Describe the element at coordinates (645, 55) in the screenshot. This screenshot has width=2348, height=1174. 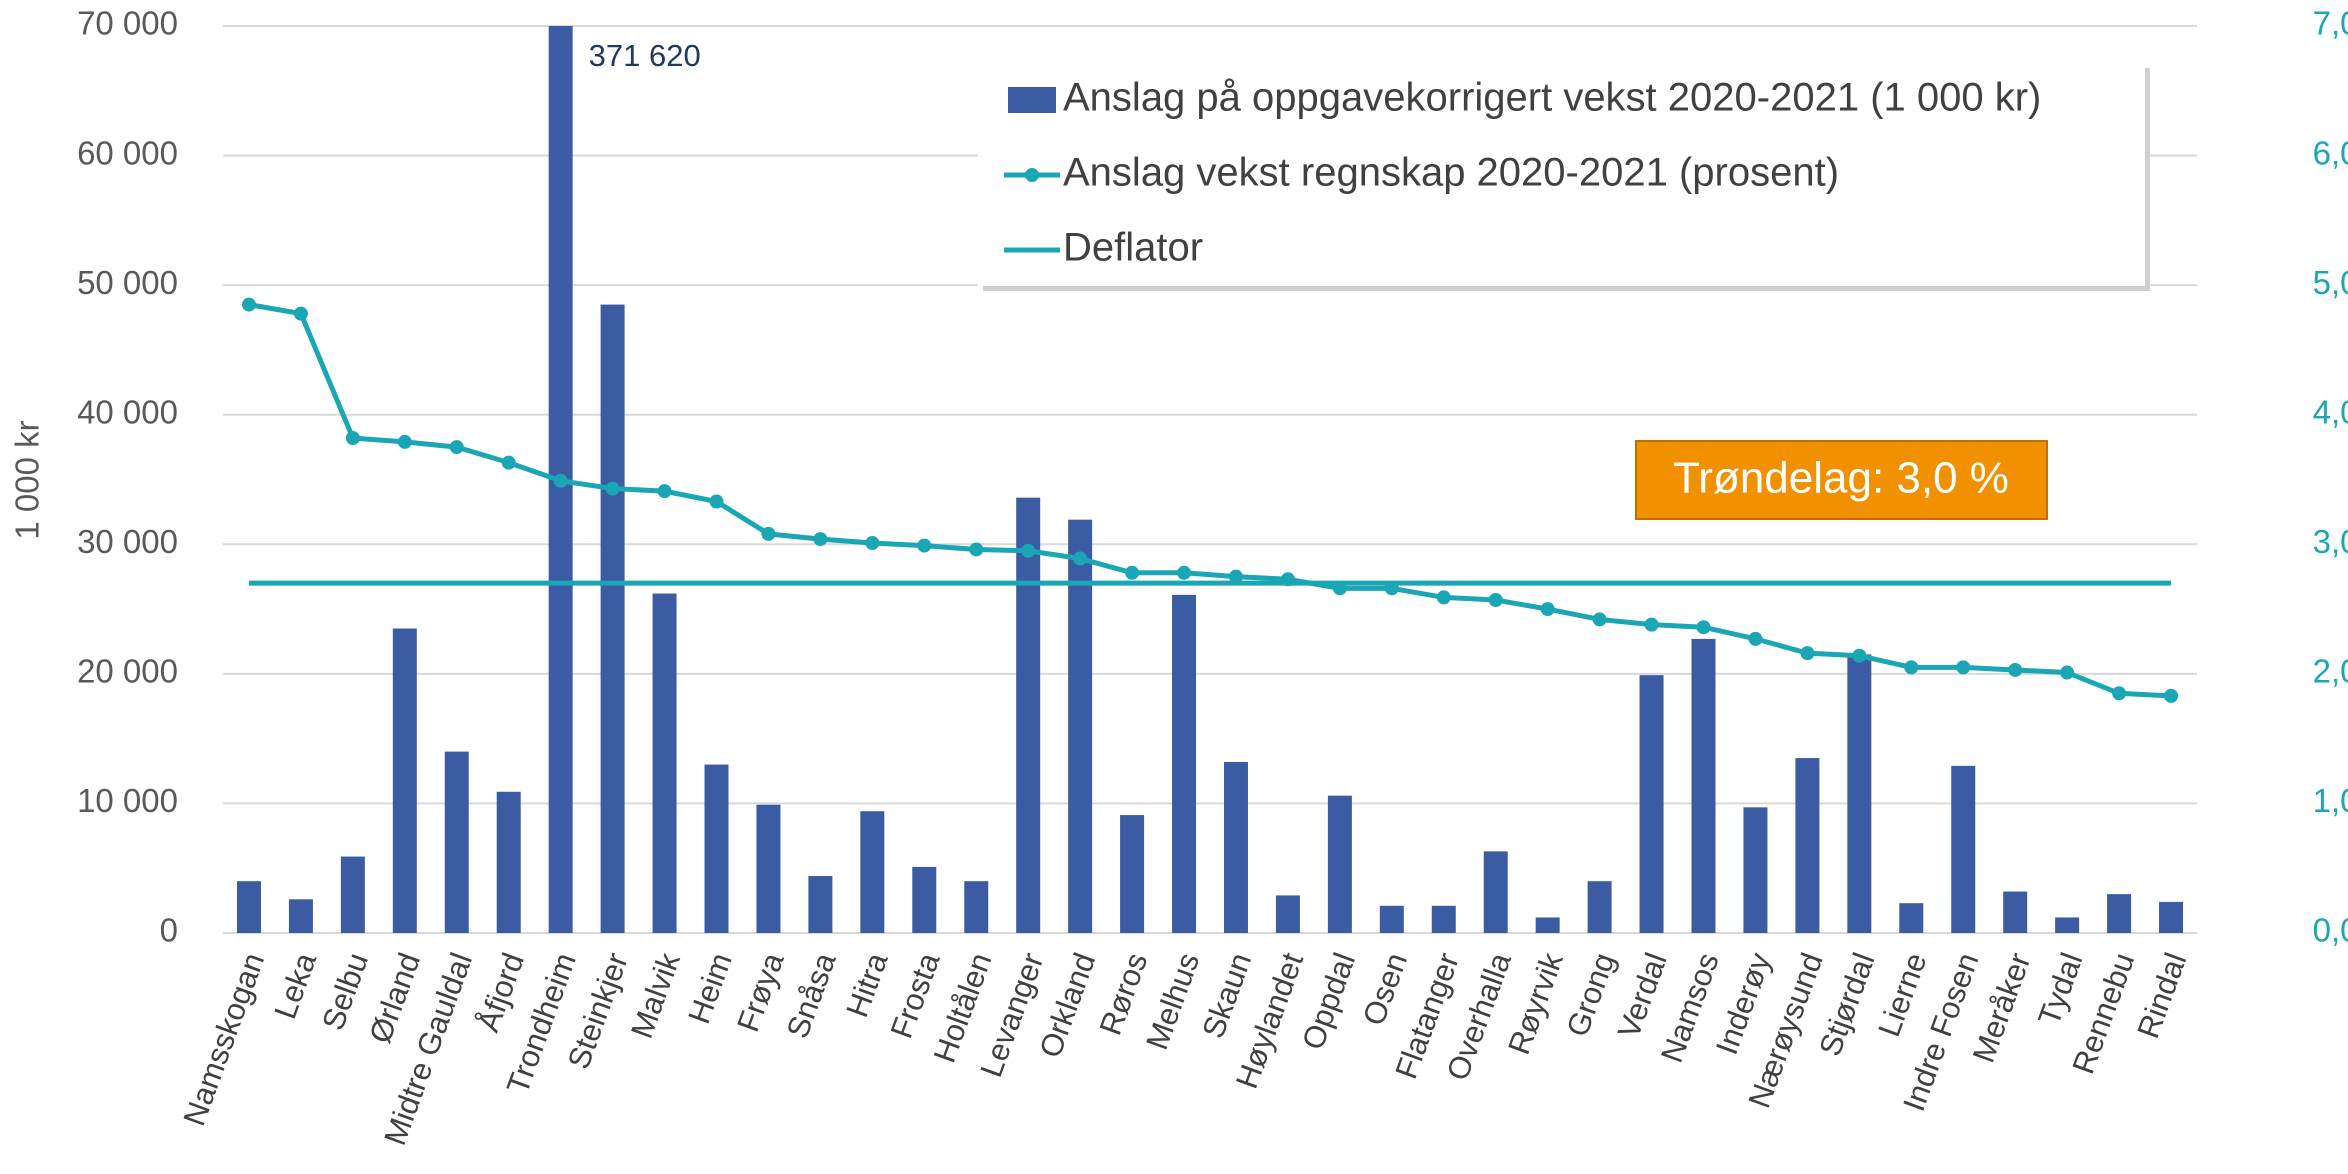
I see `value-label: 371 620` at that location.